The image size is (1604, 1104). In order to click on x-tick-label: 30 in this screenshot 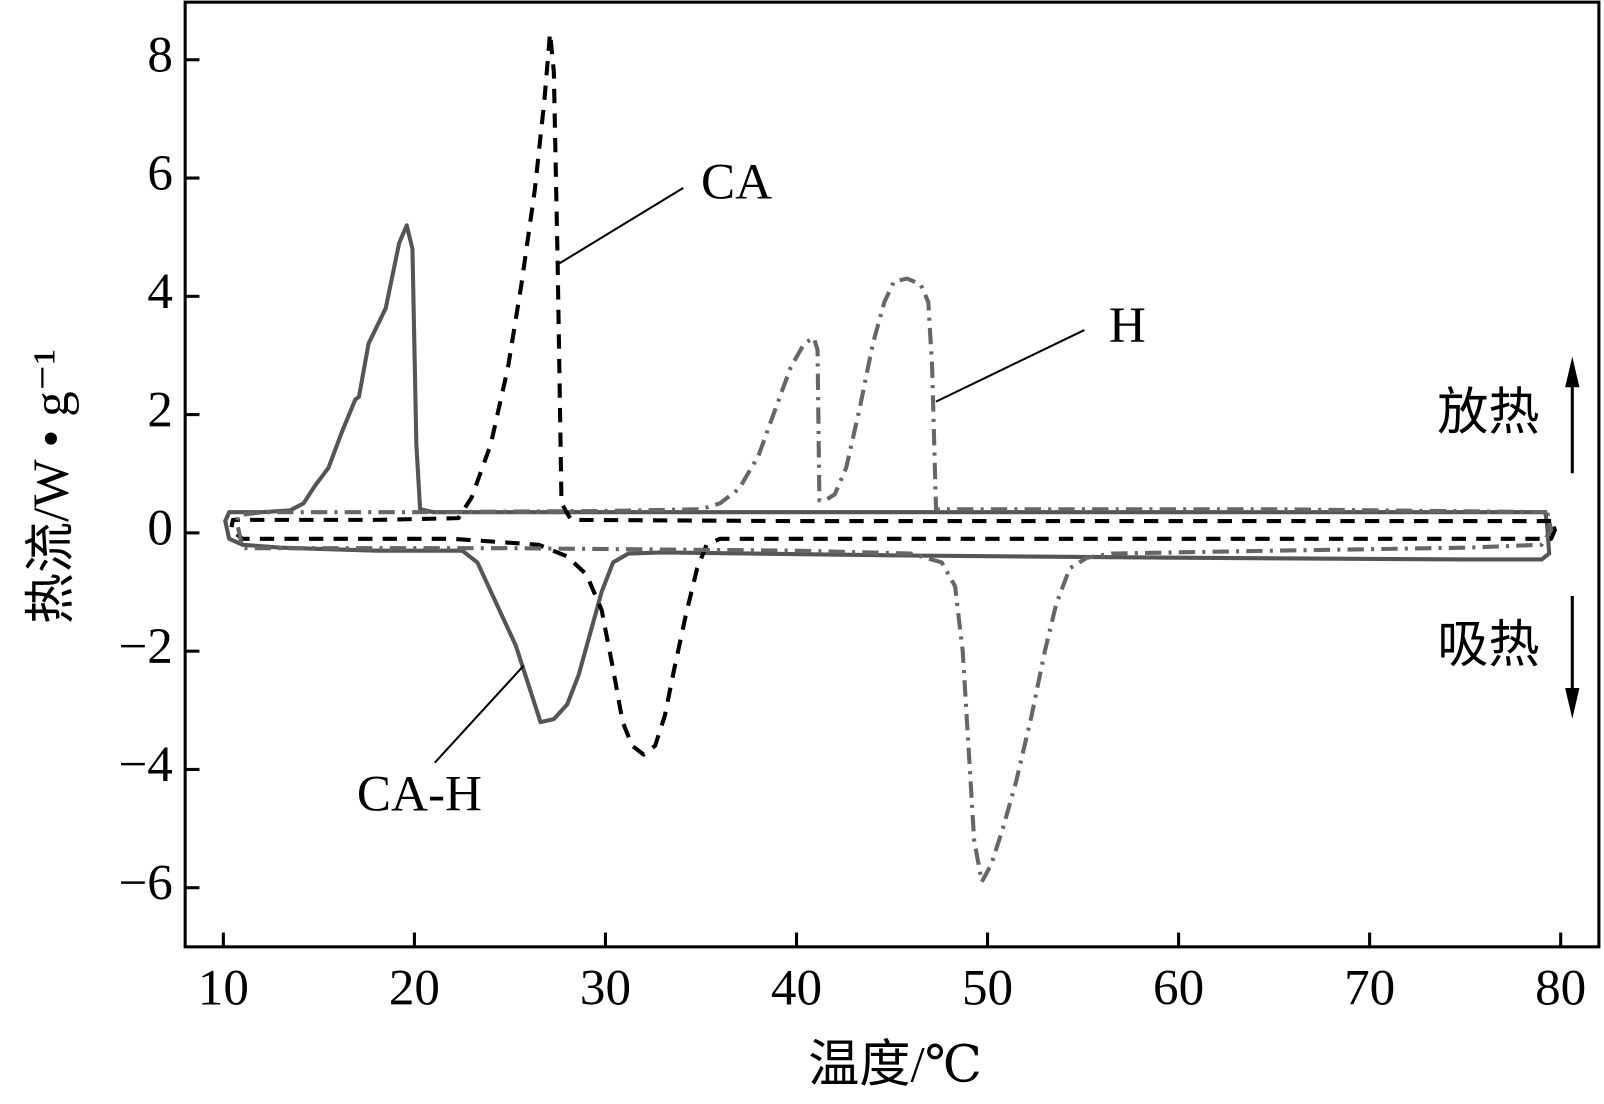, I will do `click(605, 988)`.